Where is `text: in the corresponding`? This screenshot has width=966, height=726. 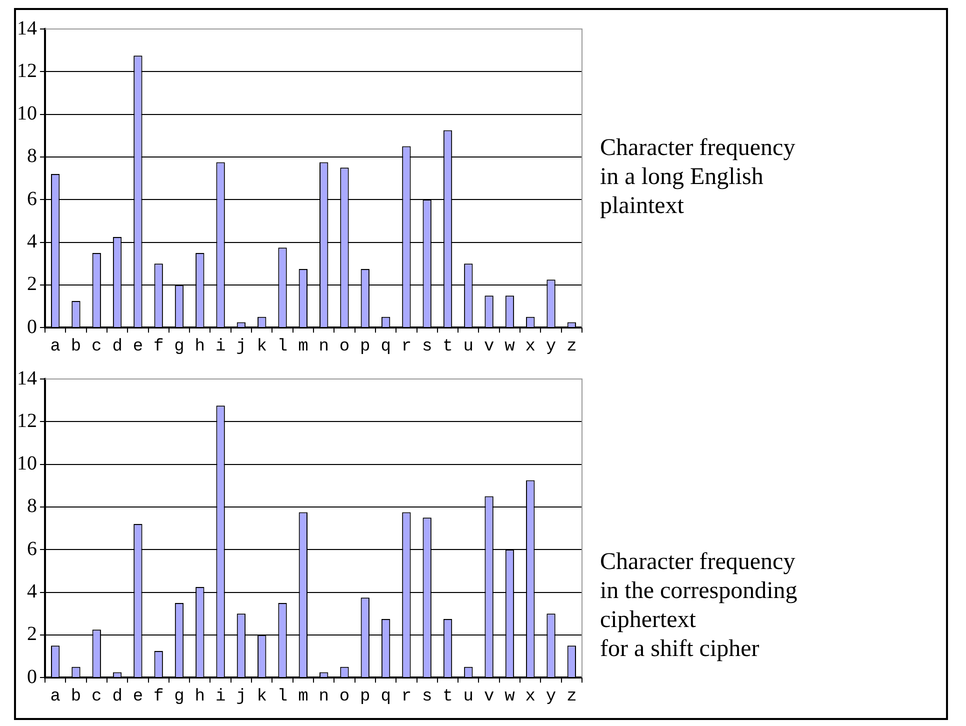 text: in the corresponding is located at coordinates (699, 591).